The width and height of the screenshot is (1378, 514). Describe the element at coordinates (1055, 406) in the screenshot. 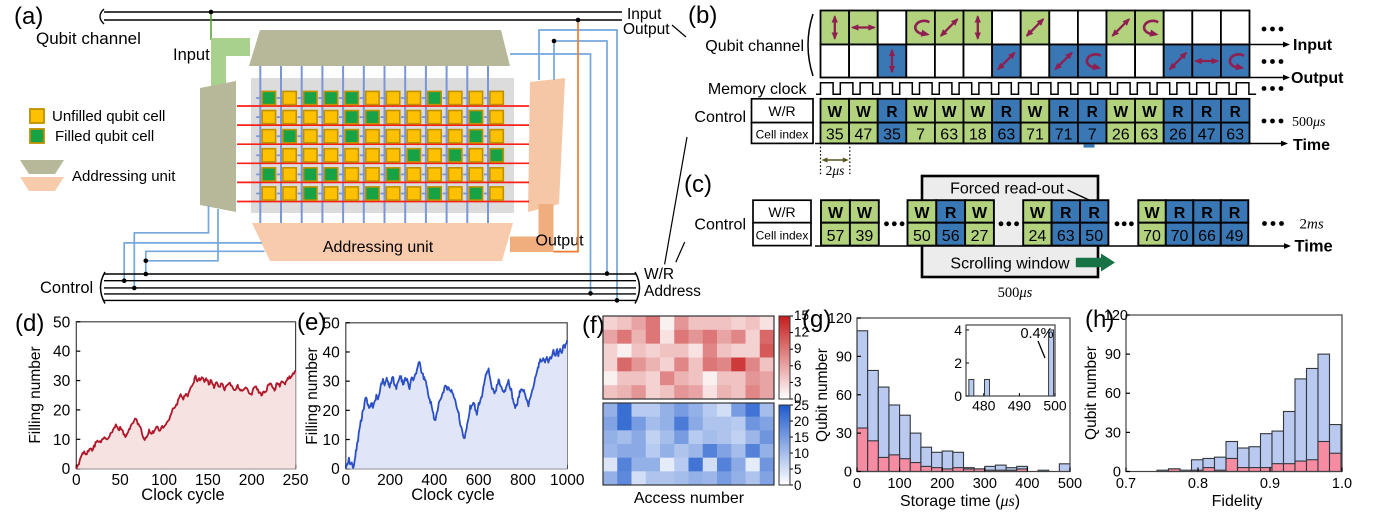

I see `svg-text: 500` at that location.